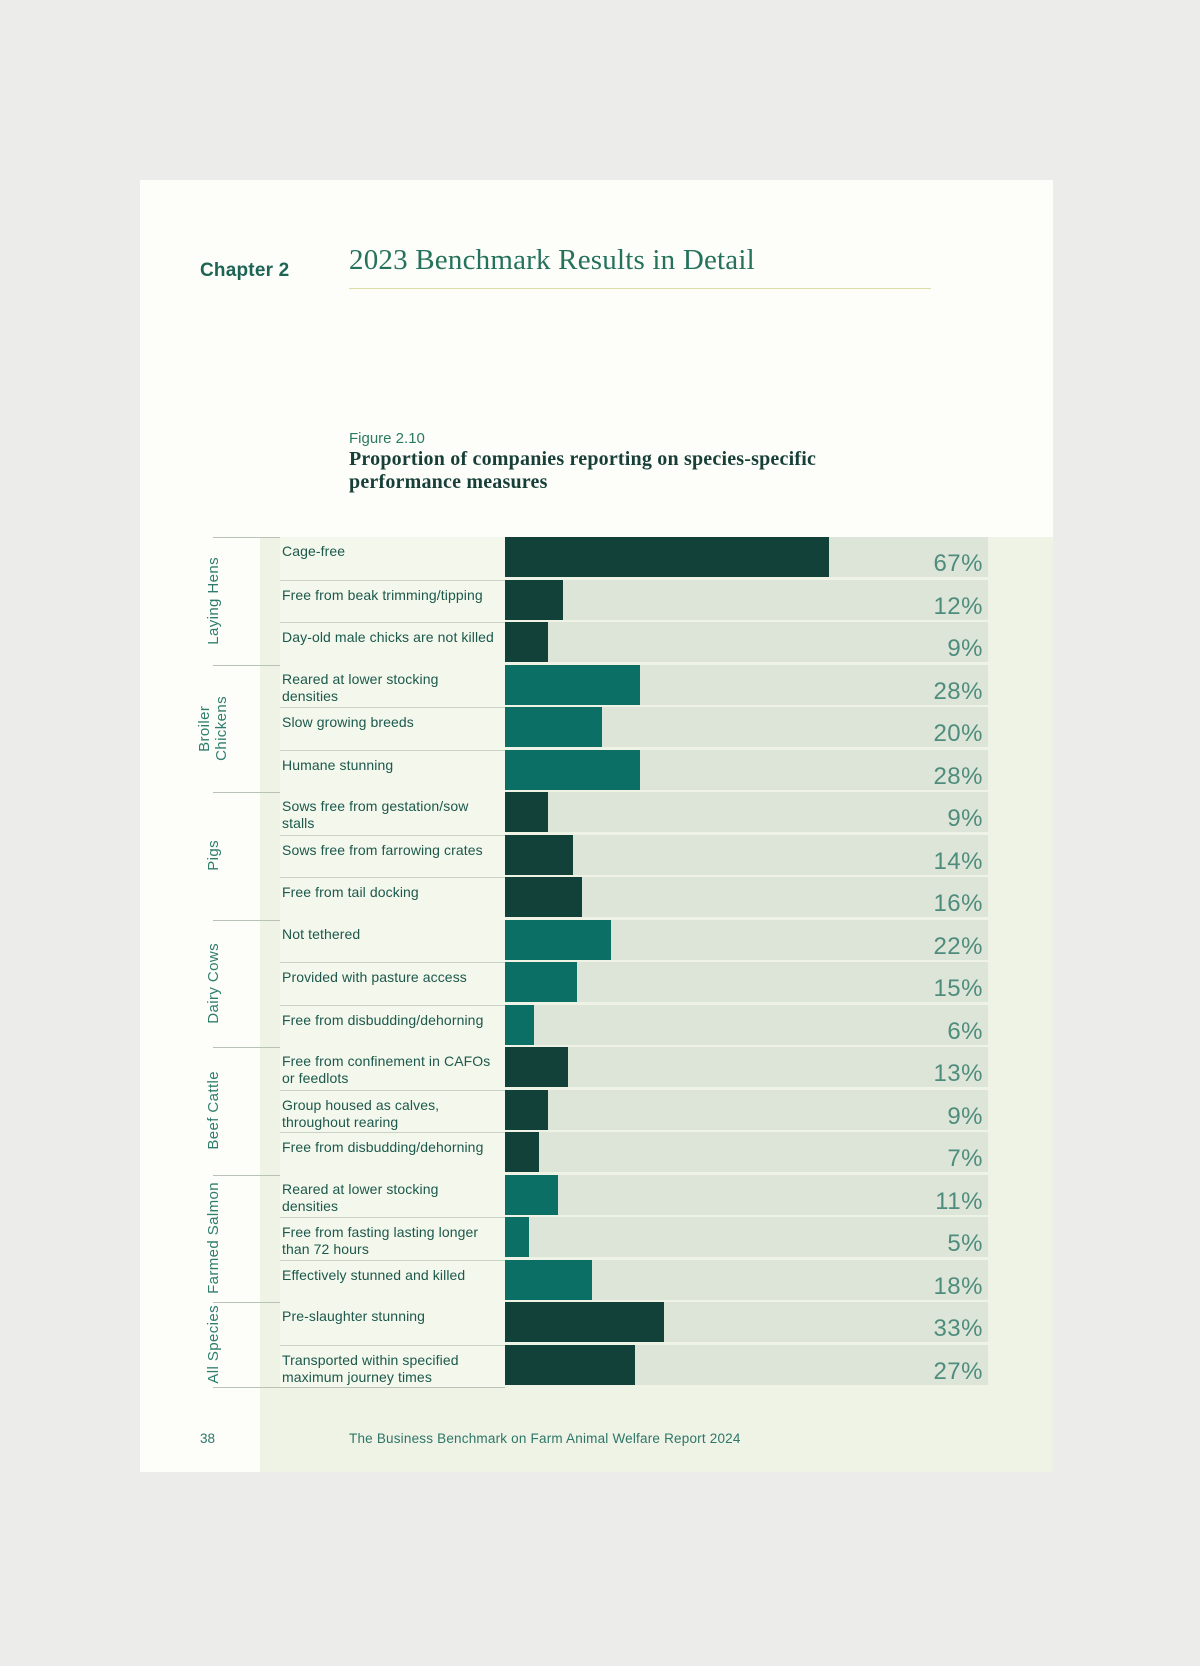 This screenshot has width=1200, height=1666. What do you see at coordinates (387, 438) in the screenshot?
I see `figure-label: Figure 2.10` at bounding box center [387, 438].